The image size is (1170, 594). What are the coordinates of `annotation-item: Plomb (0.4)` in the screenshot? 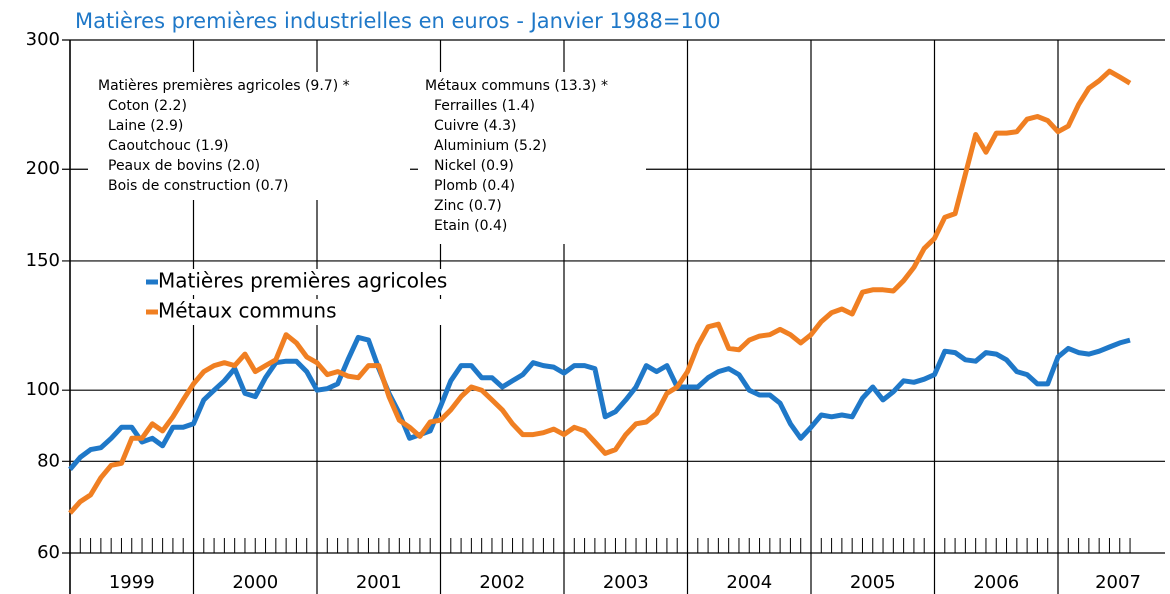 It's located at (474, 186).